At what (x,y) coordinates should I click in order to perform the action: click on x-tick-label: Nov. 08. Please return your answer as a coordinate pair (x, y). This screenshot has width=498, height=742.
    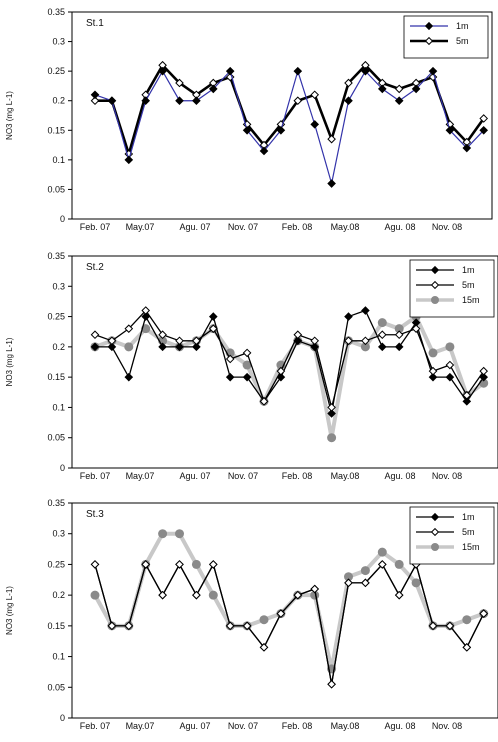
    Looking at the image, I should click on (447, 726).